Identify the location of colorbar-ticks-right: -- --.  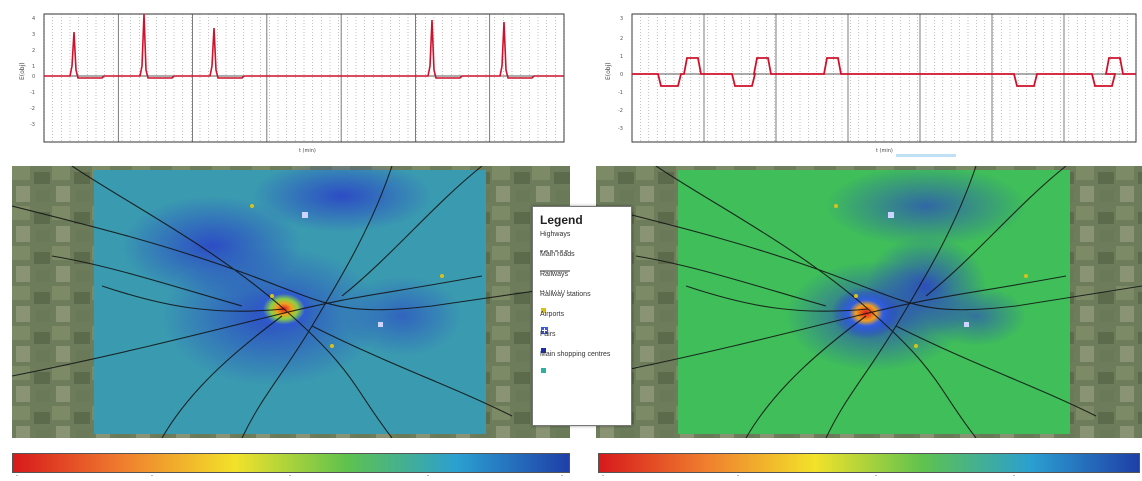
(808, 476).